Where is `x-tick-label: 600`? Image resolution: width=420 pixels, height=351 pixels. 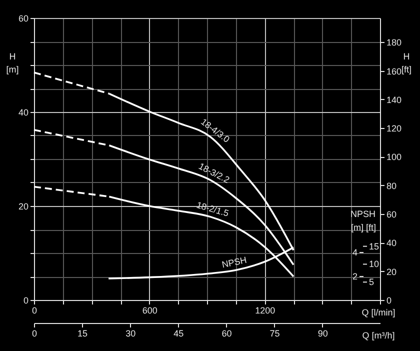
x-tick-label: 600 is located at coordinates (150, 311).